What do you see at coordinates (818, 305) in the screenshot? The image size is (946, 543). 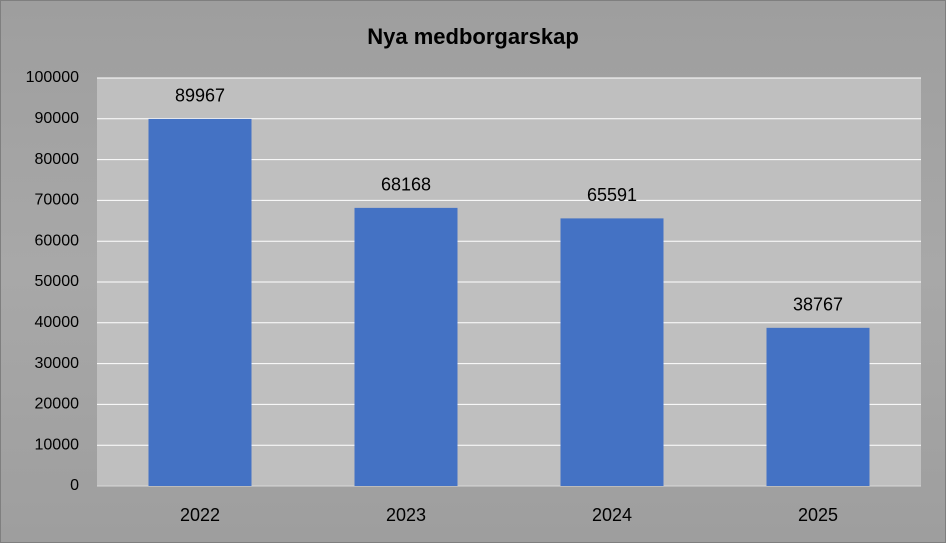 I see `data-label: 38767` at bounding box center [818, 305].